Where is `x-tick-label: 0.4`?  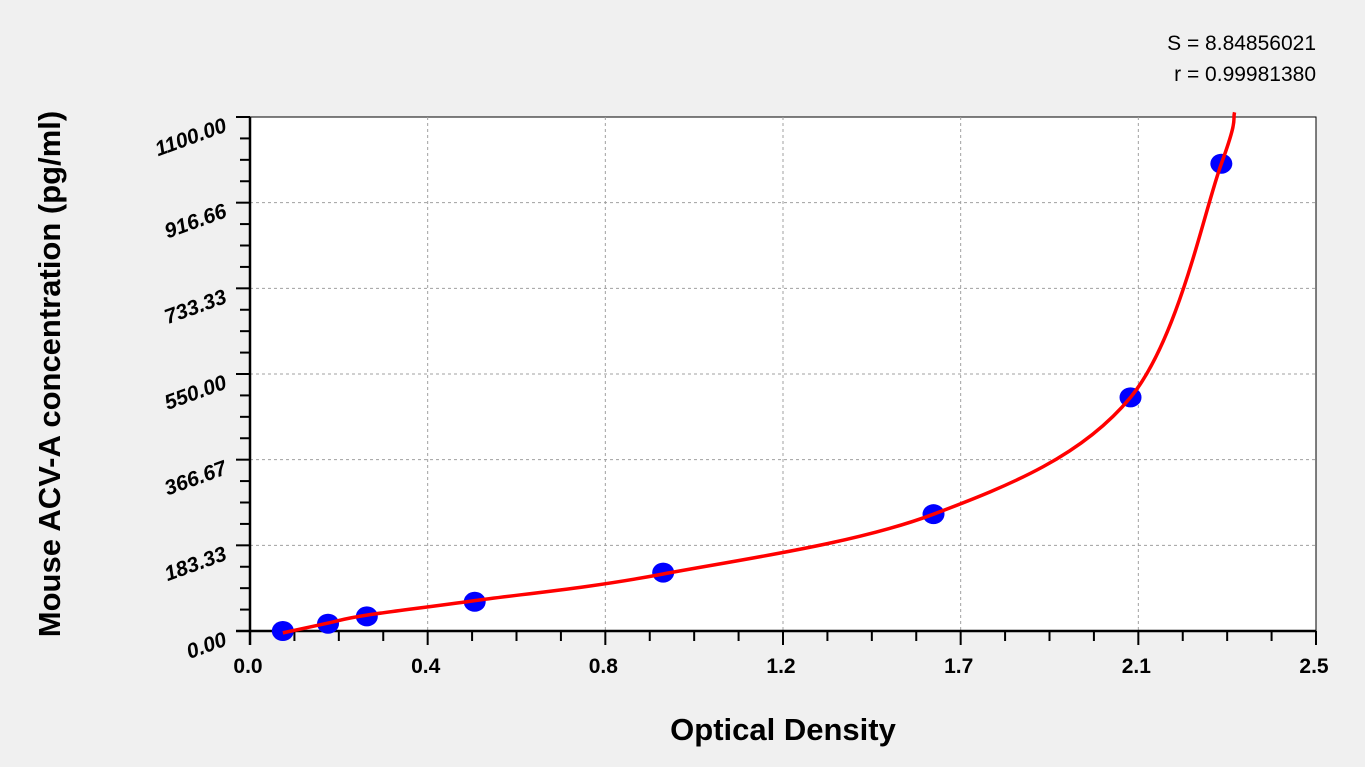 x-tick-label: 0.4 is located at coordinates (426, 666).